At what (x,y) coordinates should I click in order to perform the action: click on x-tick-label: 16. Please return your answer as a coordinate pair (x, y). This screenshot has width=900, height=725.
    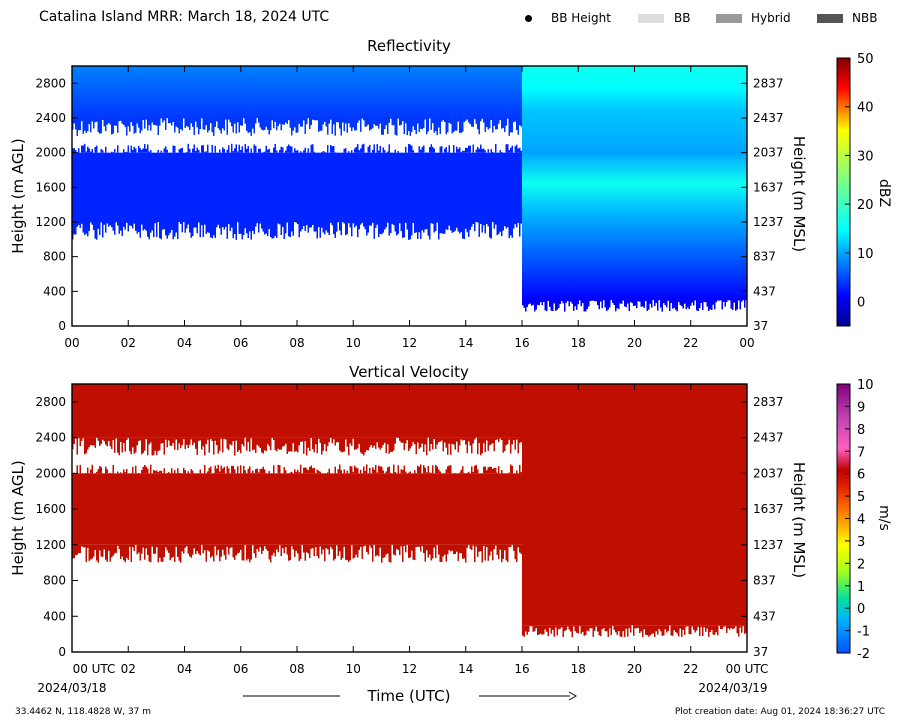
    Looking at the image, I should click on (521, 343).